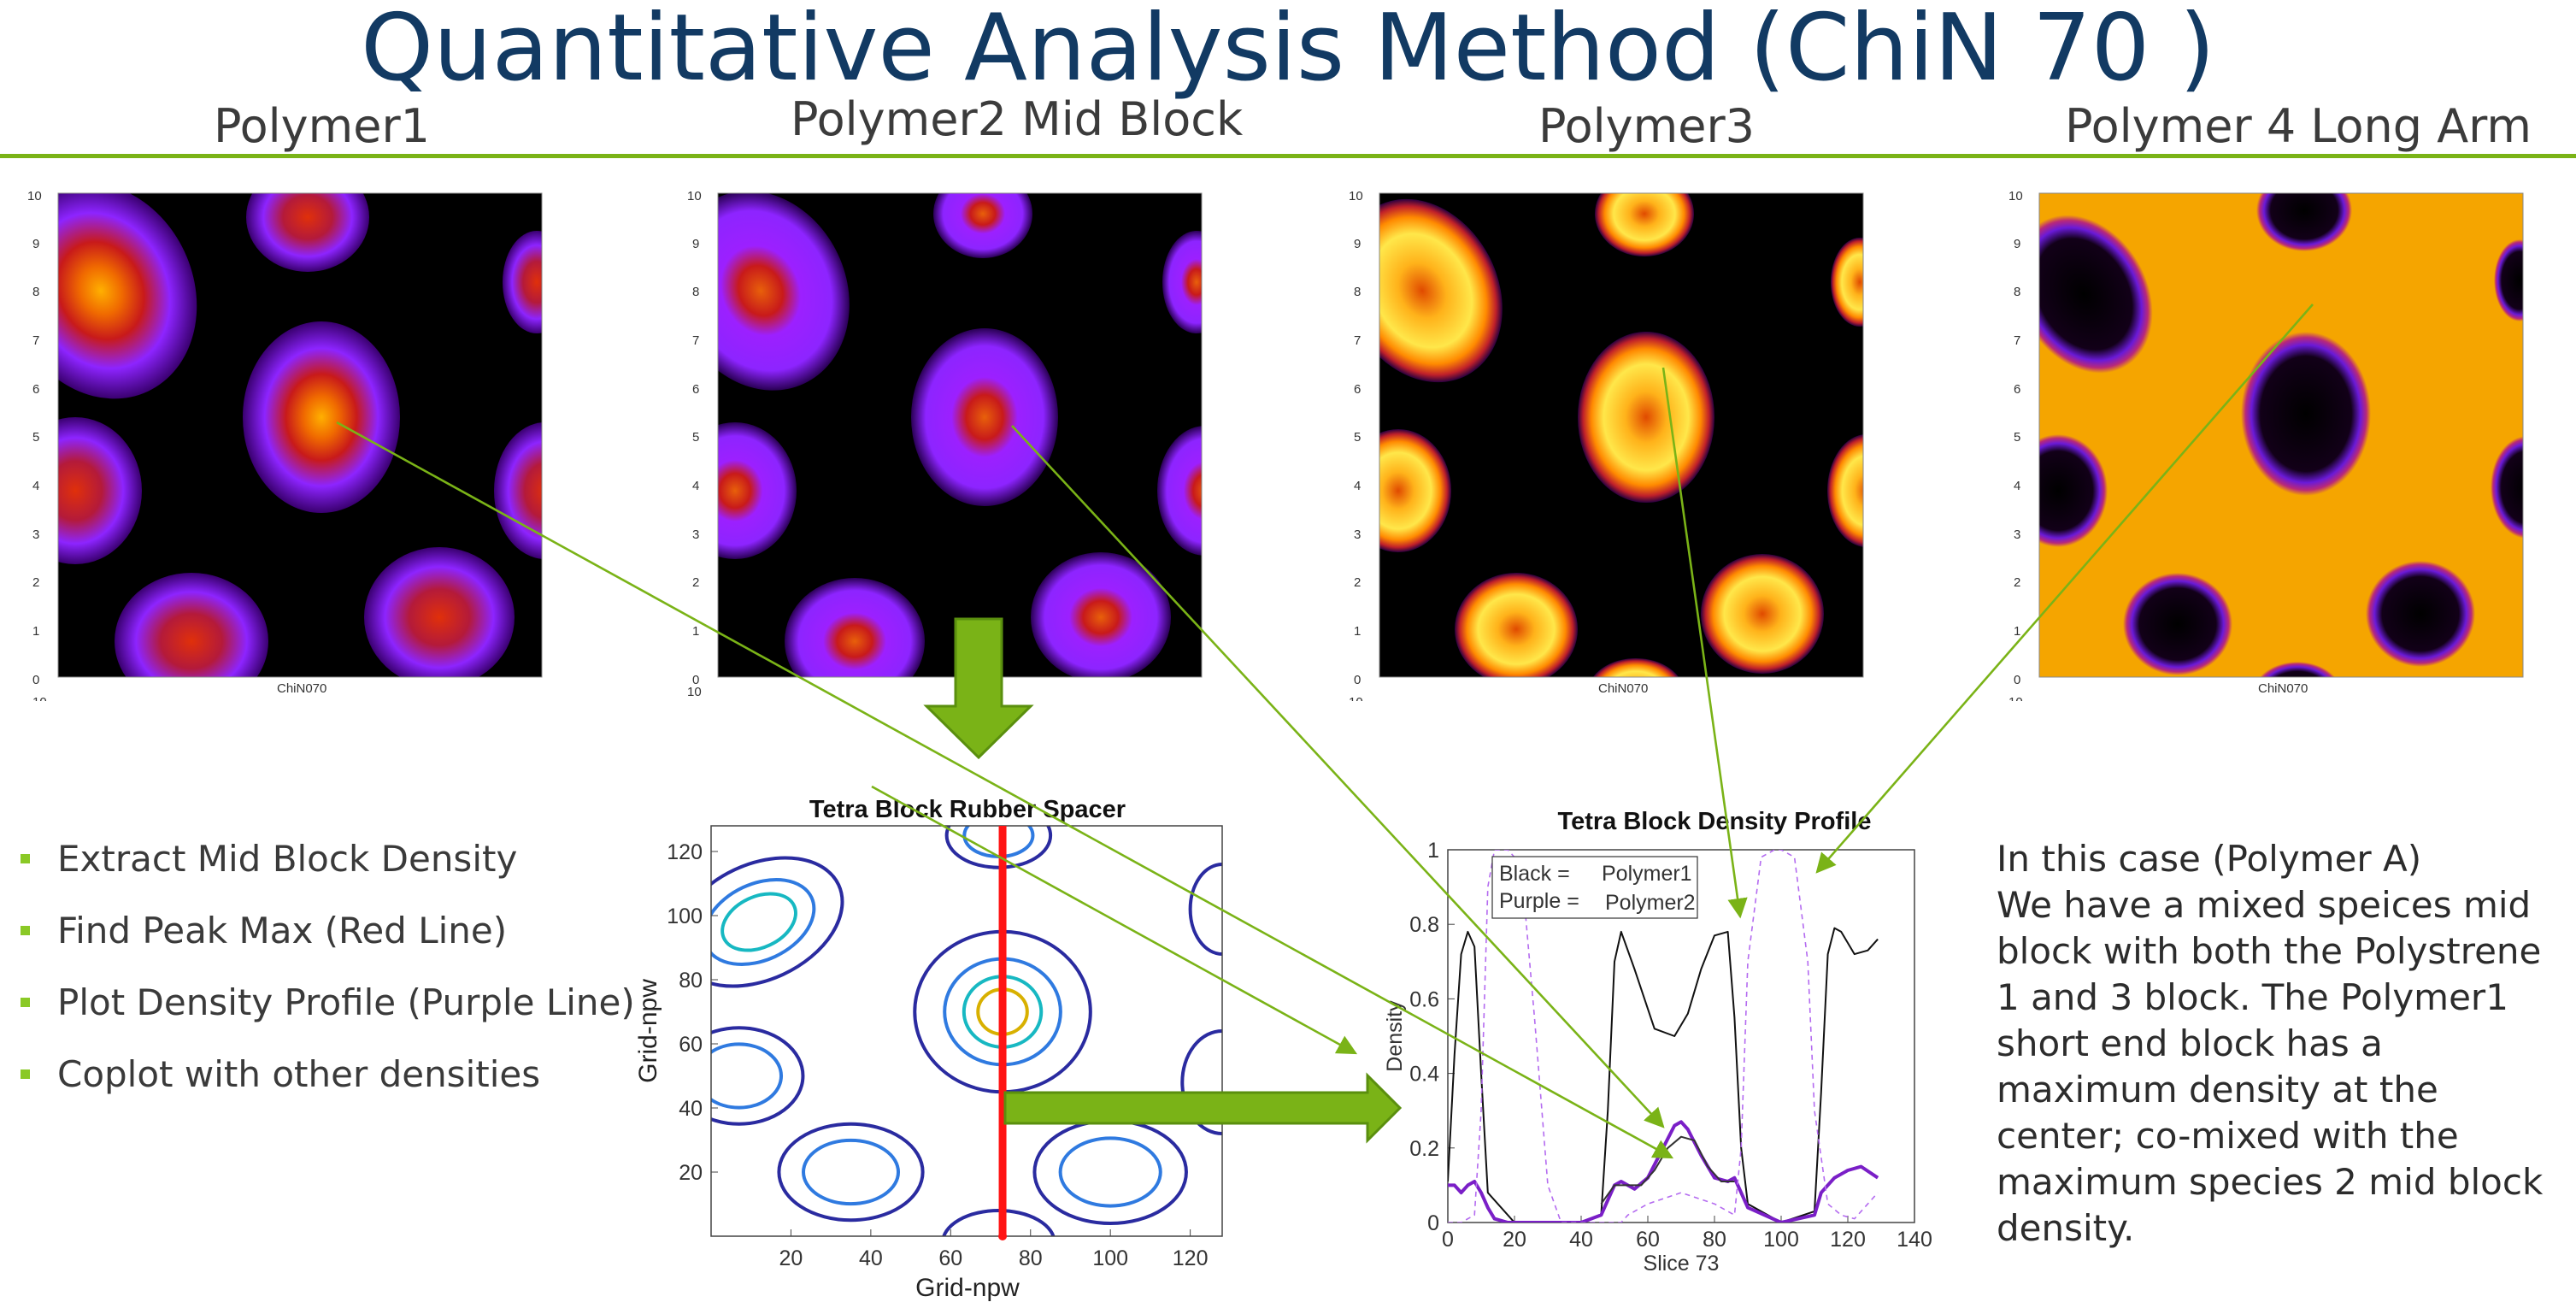 This screenshot has width=2576, height=1308. Describe the element at coordinates (322, 126) in the screenshot. I see `column-heading-polymer1: Polymer1` at that location.